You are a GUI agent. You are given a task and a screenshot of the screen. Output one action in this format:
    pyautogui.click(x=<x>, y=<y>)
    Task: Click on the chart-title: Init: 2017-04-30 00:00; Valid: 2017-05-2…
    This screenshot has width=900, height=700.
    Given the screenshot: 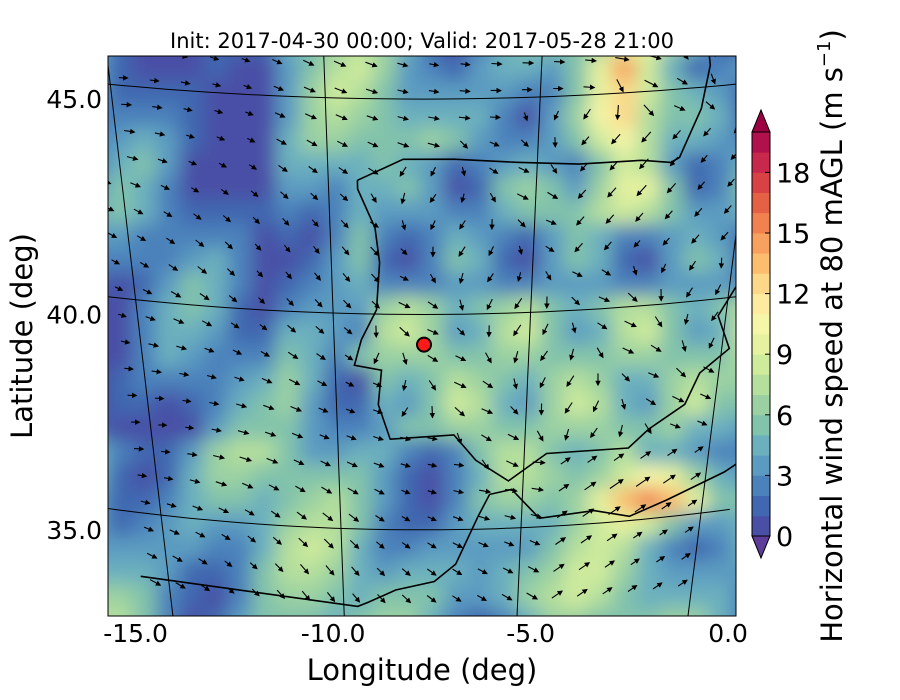 What is the action you would take?
    pyautogui.click(x=422, y=41)
    